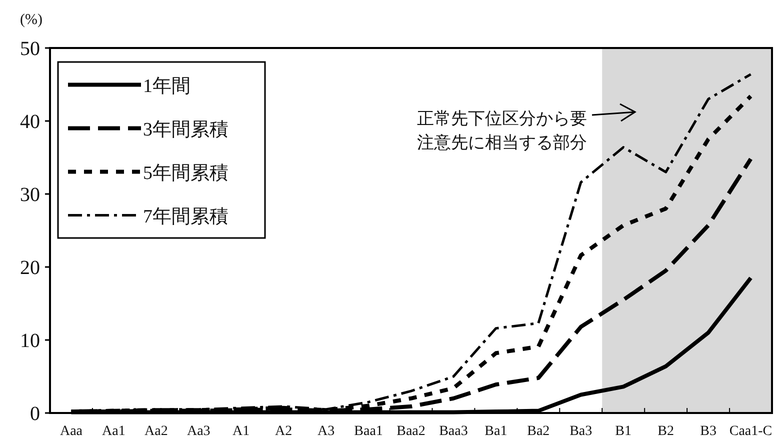  Describe the element at coordinates (185, 217) in the screenshot. I see `legend-label: 7年間累積` at that location.